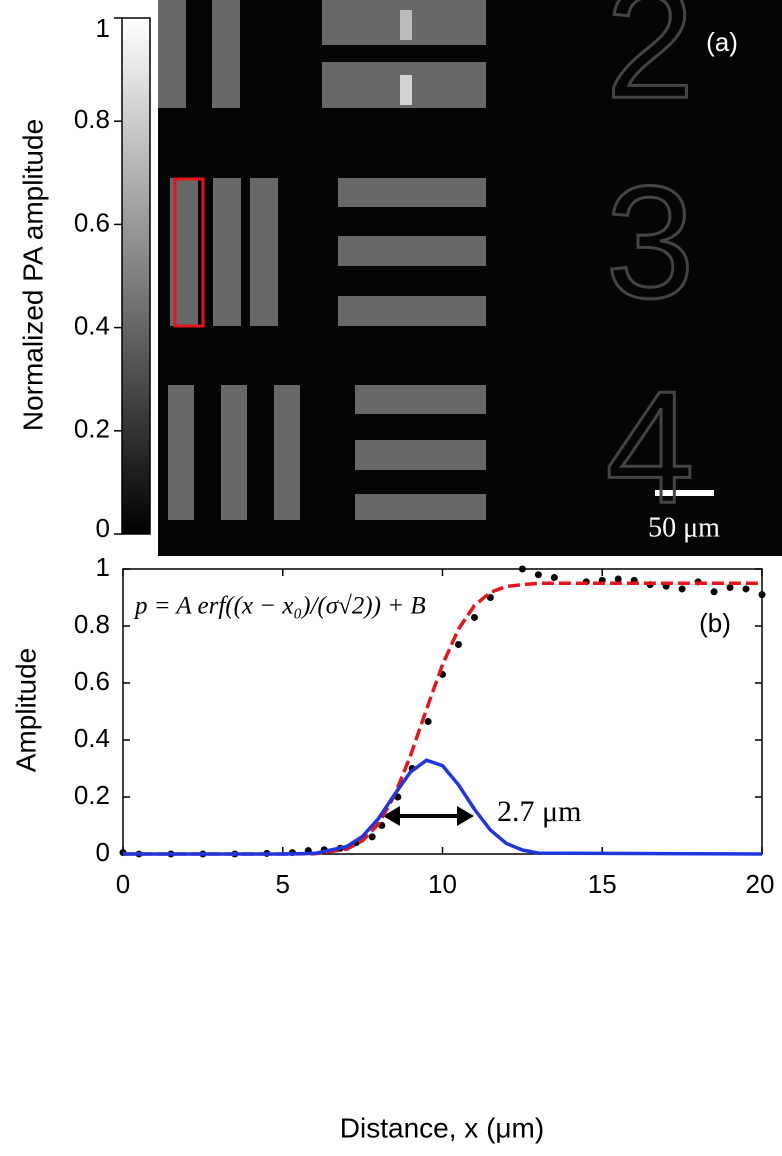 This screenshot has width=782, height=1156. What do you see at coordinates (428, 816) in the screenshot?
I see `fwhm-arrow` at bounding box center [428, 816].